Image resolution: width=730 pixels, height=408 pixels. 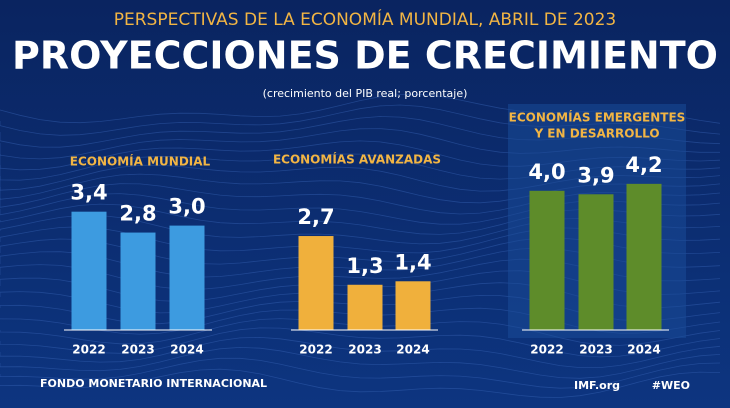 I want to click on value-label: 3,9, so click(x=595, y=175).